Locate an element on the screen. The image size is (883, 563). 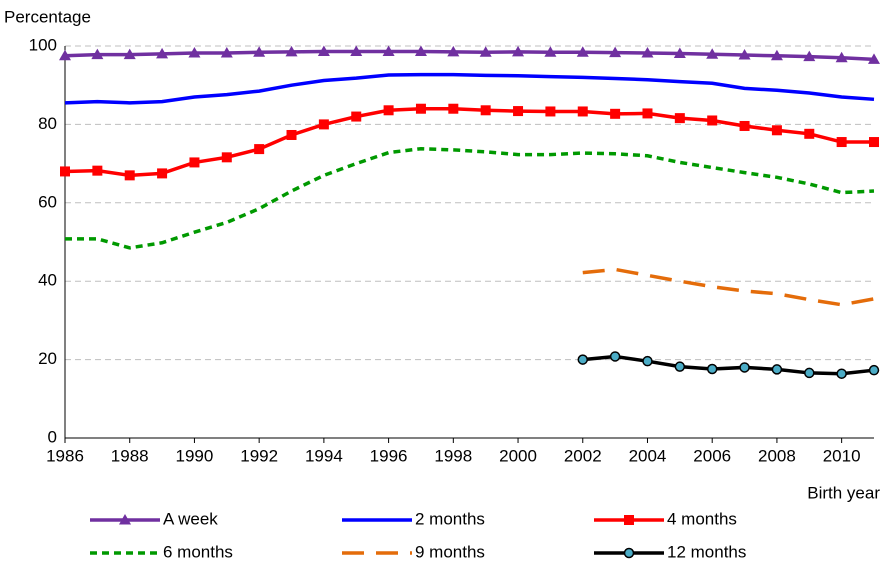
x-tick-label: 1990 is located at coordinates (195, 455).